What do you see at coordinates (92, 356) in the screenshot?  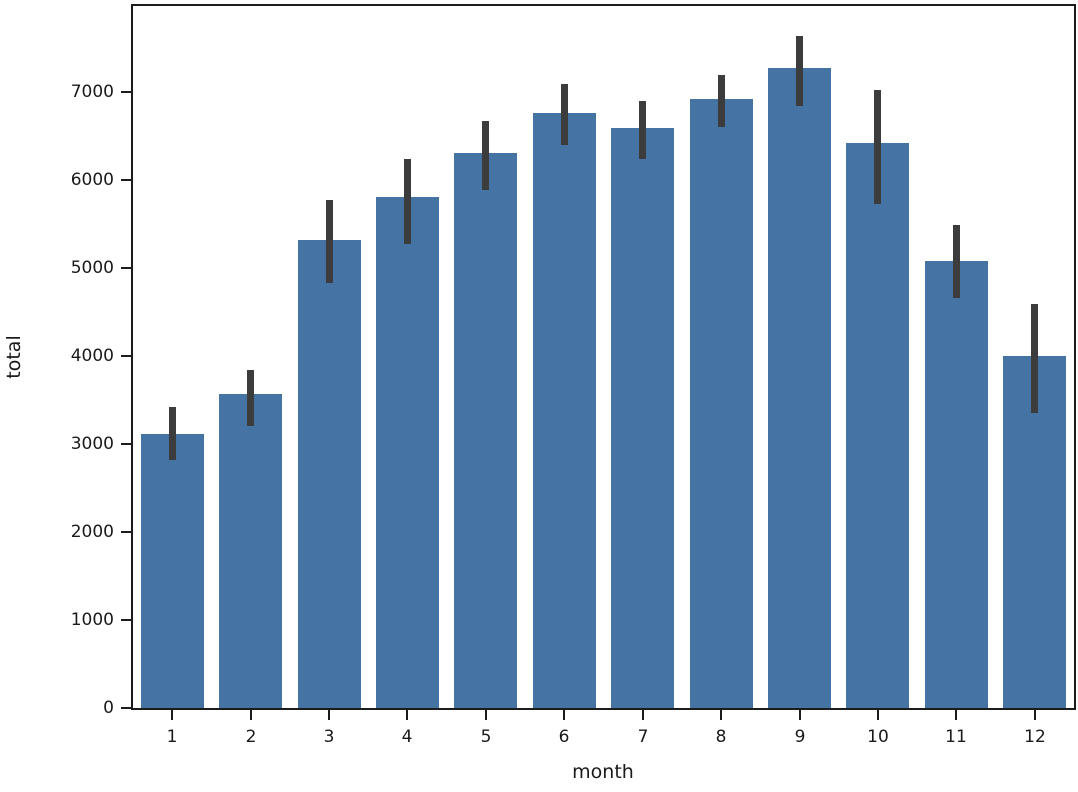 I see `y-tick-label: 4000` at bounding box center [92, 356].